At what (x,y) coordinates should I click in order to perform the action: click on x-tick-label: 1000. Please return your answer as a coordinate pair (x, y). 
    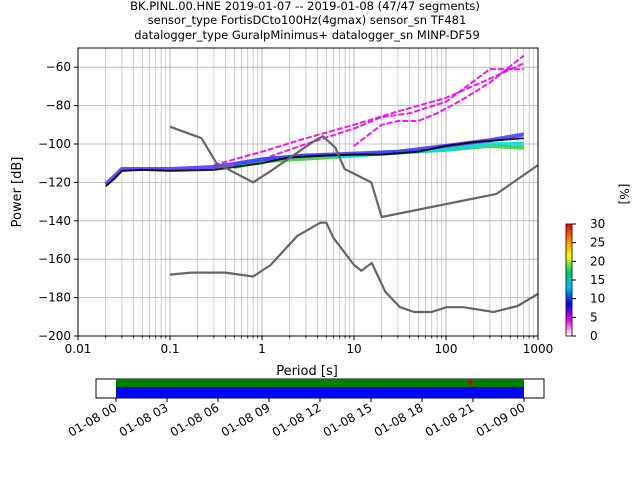
    Looking at the image, I should click on (538, 349).